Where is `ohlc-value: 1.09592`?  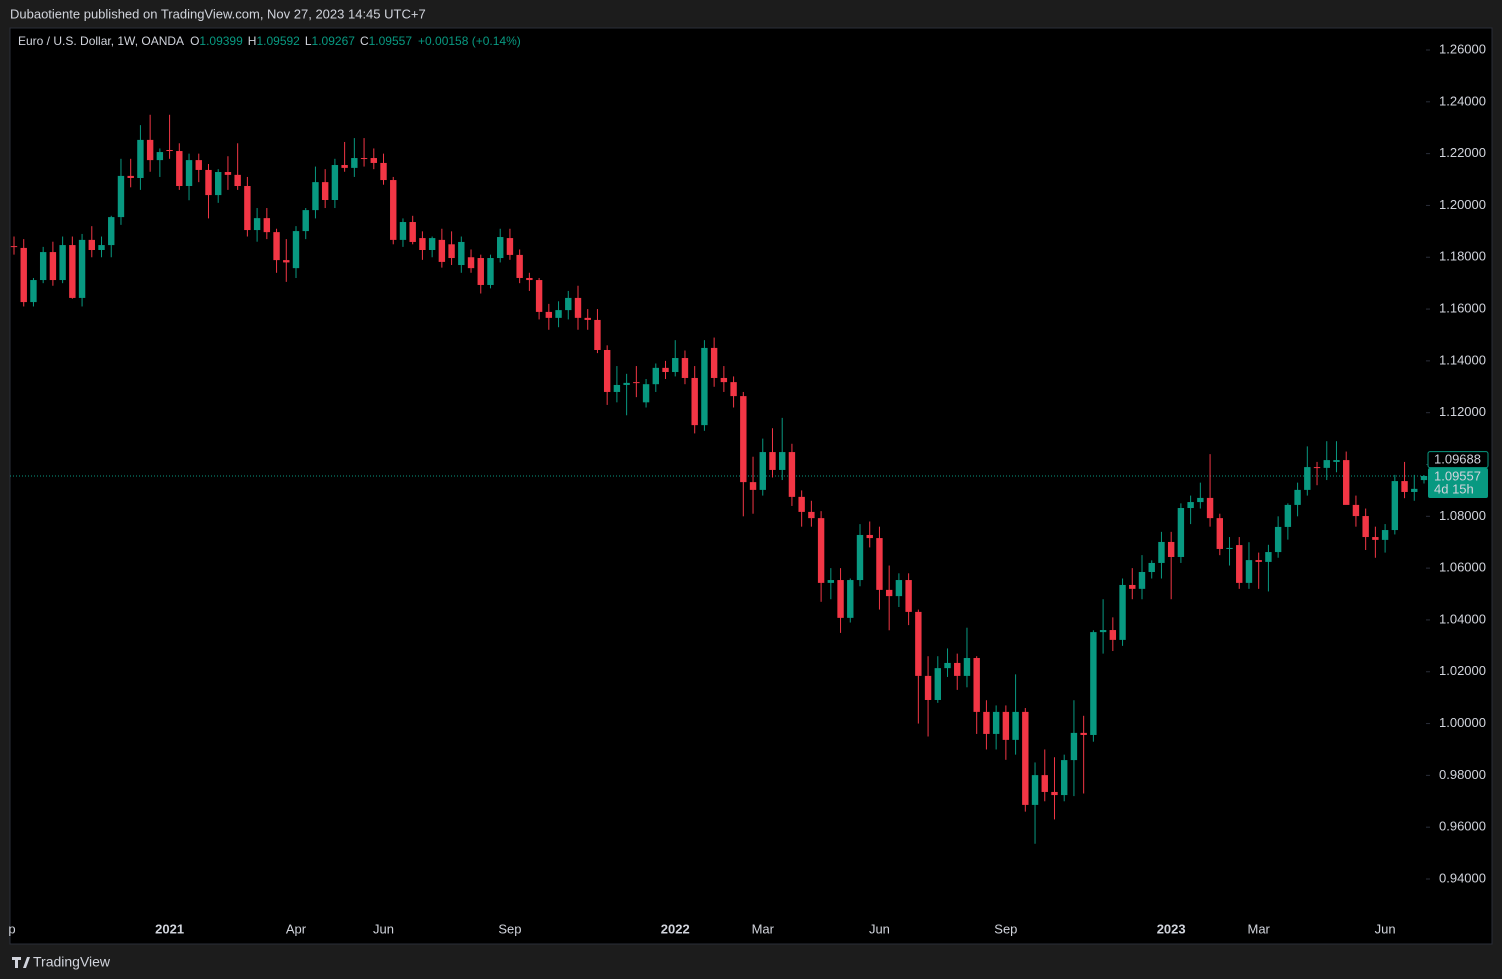 ohlc-value: 1.09592 is located at coordinates (278, 41).